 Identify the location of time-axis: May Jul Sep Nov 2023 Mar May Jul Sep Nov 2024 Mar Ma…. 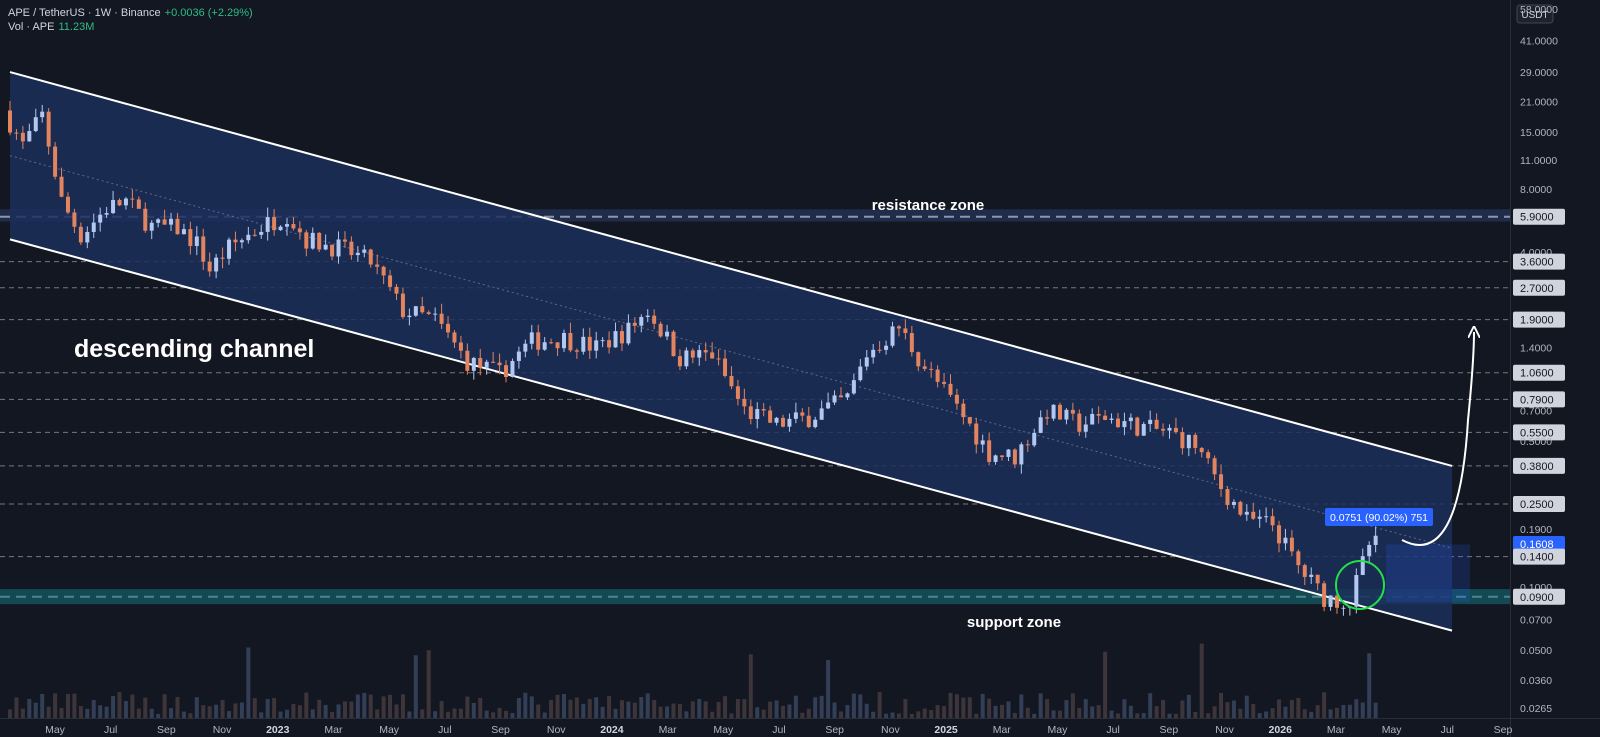
(778, 730).